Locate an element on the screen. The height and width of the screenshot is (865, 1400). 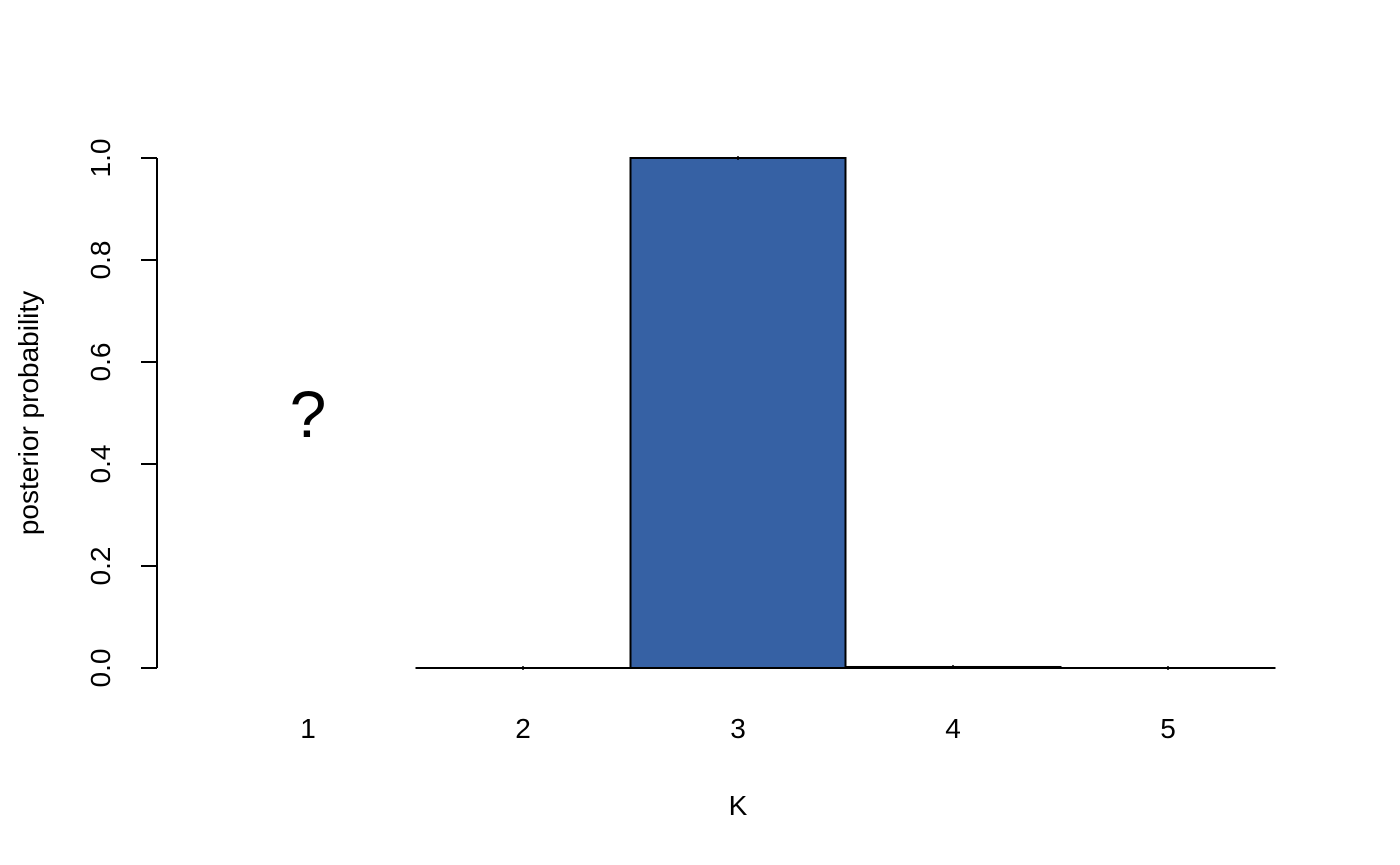
y-tick-label: 0.2 is located at coordinates (100, 566).